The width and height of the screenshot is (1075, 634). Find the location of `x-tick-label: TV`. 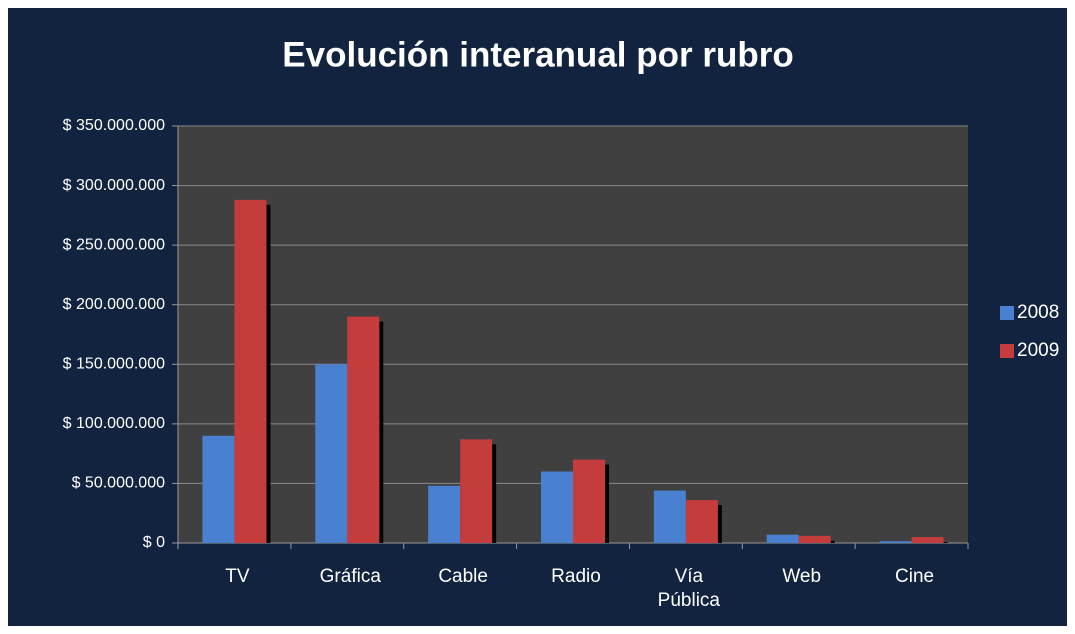

x-tick-label: TV is located at coordinates (237, 576).